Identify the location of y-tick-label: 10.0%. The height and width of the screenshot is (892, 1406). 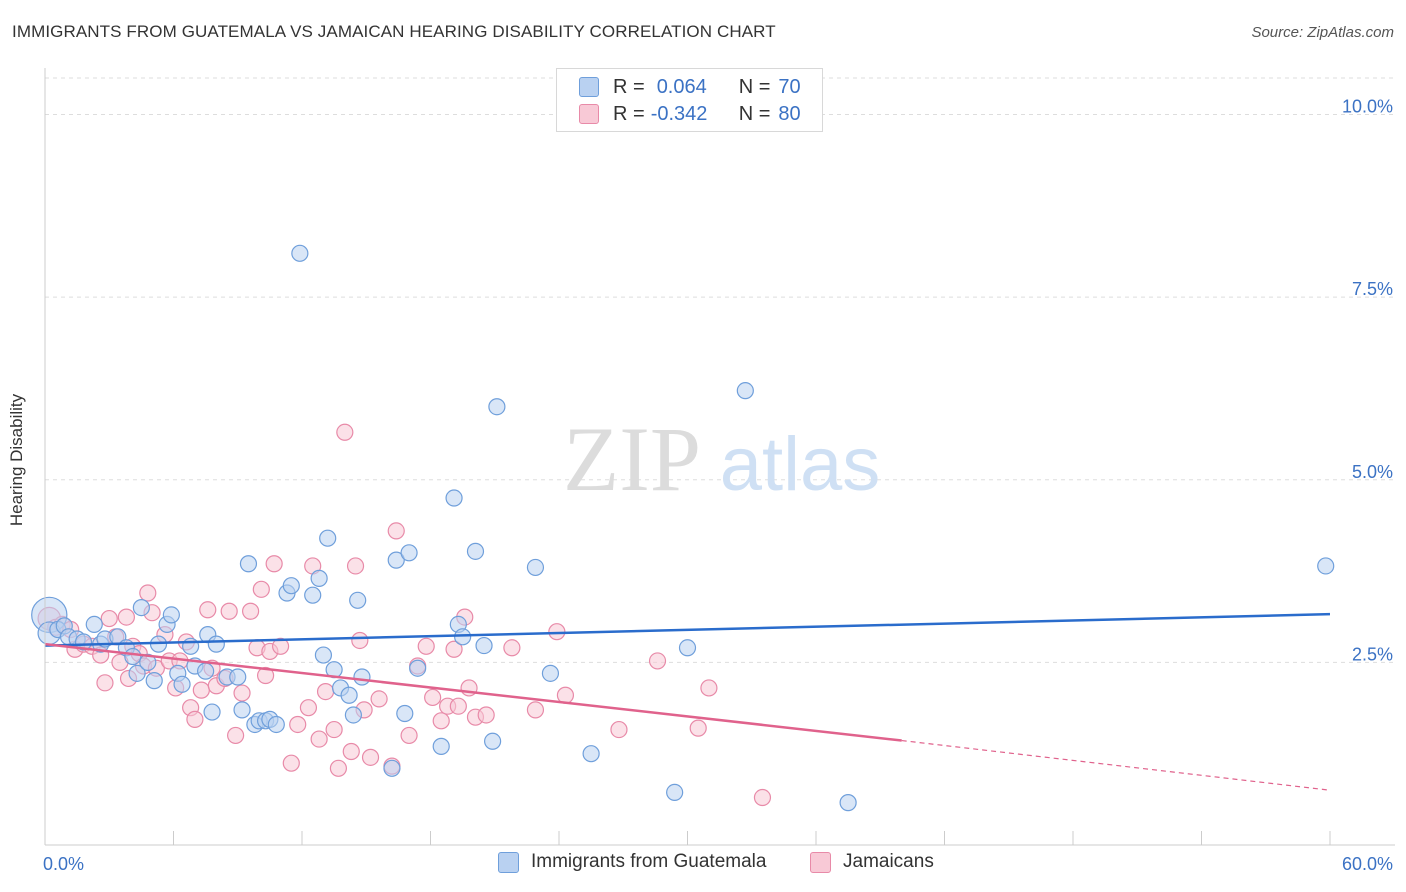
(1367, 107).